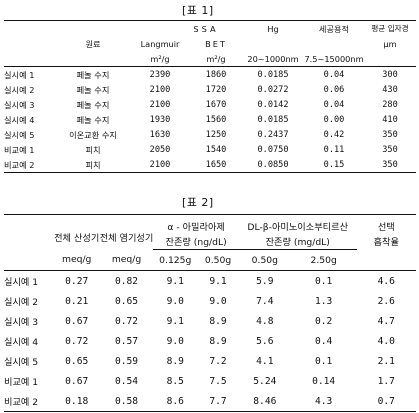 The height and width of the screenshot is (413, 419). What do you see at coordinates (216, 43) in the screenshot?
I see `bet-header: BET` at bounding box center [216, 43].